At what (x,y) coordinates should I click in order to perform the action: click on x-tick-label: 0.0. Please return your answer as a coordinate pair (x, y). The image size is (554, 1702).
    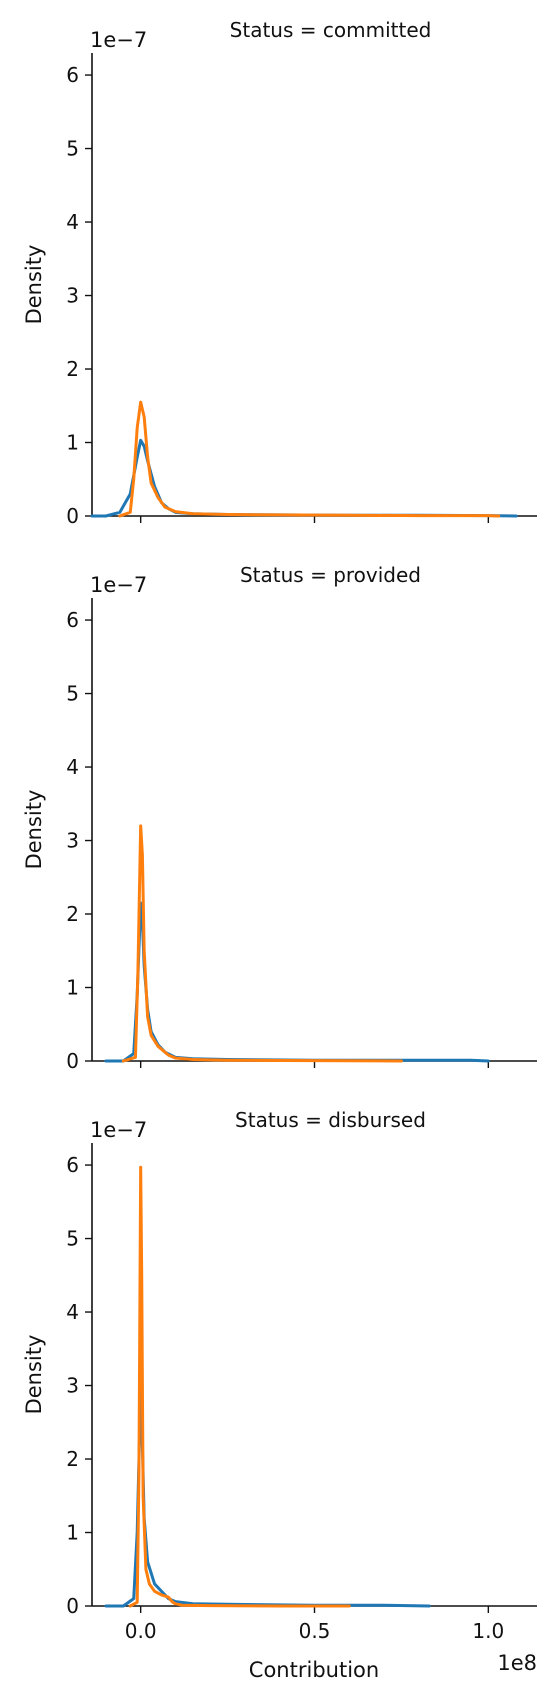
    Looking at the image, I should click on (141, 1631).